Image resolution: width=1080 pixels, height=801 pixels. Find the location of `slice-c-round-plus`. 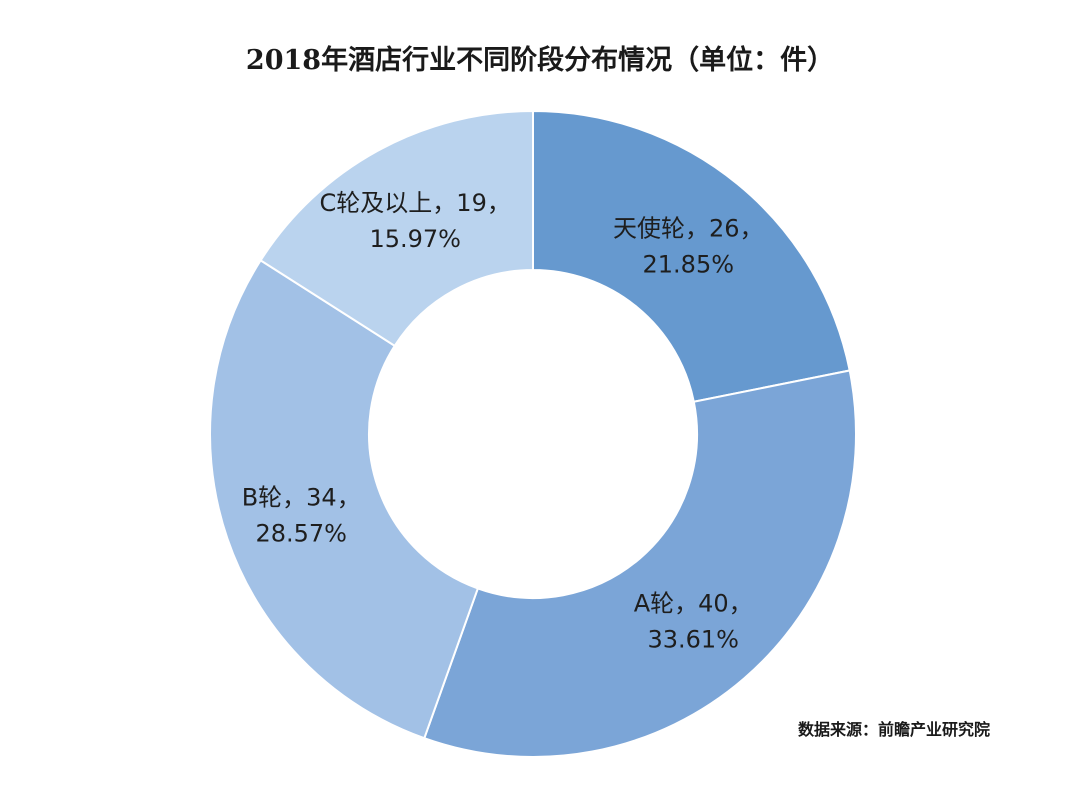

slice-c-round-plus is located at coordinates (396, 228).